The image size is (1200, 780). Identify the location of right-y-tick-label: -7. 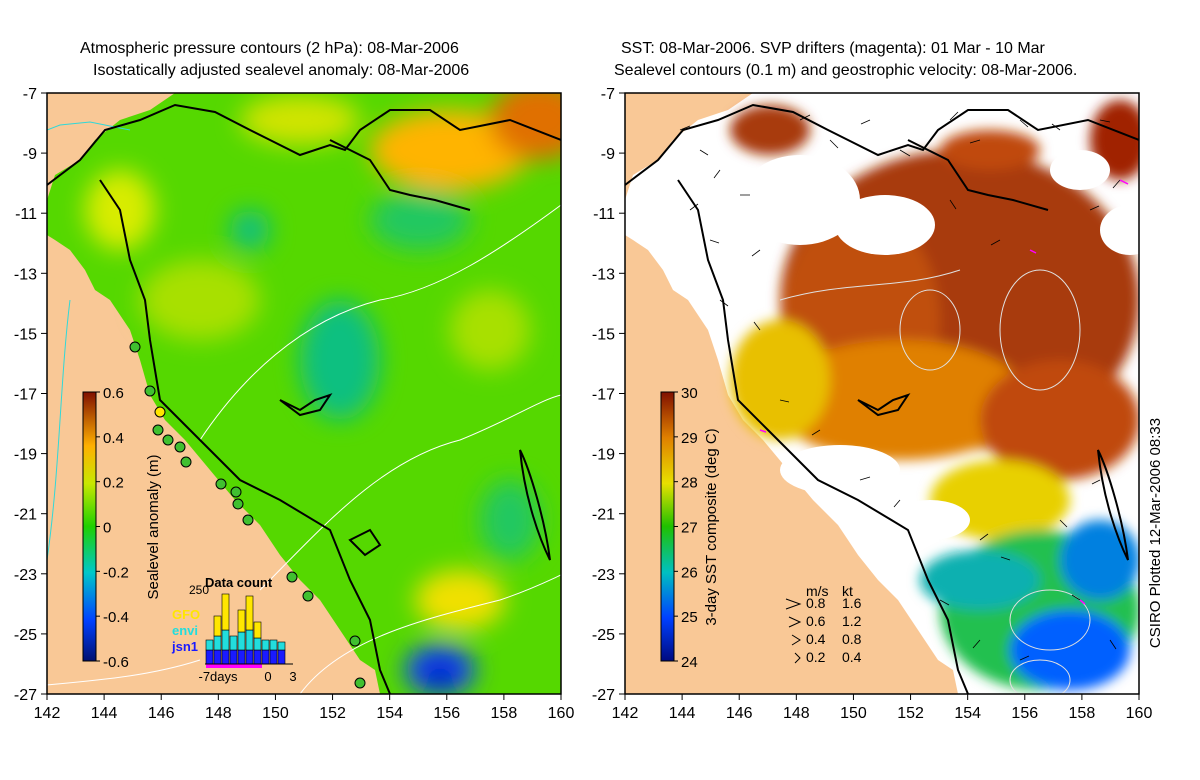
(608, 94).